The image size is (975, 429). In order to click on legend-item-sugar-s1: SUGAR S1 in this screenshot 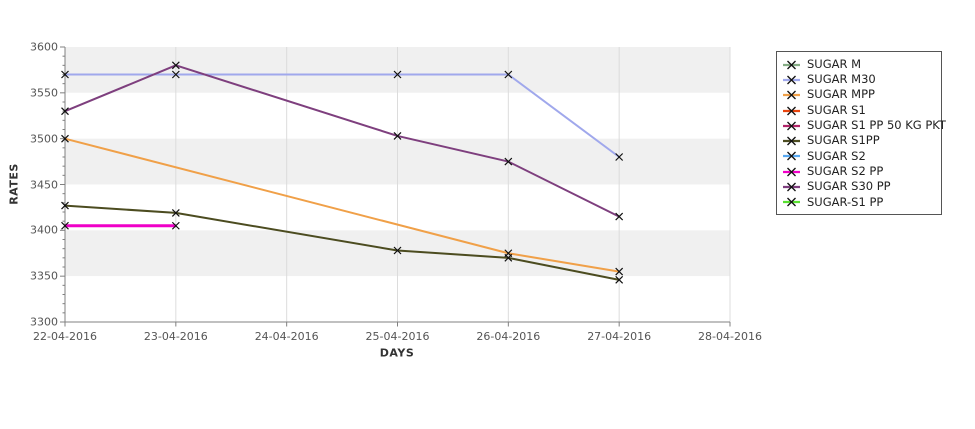, I will do `click(859, 110)`.